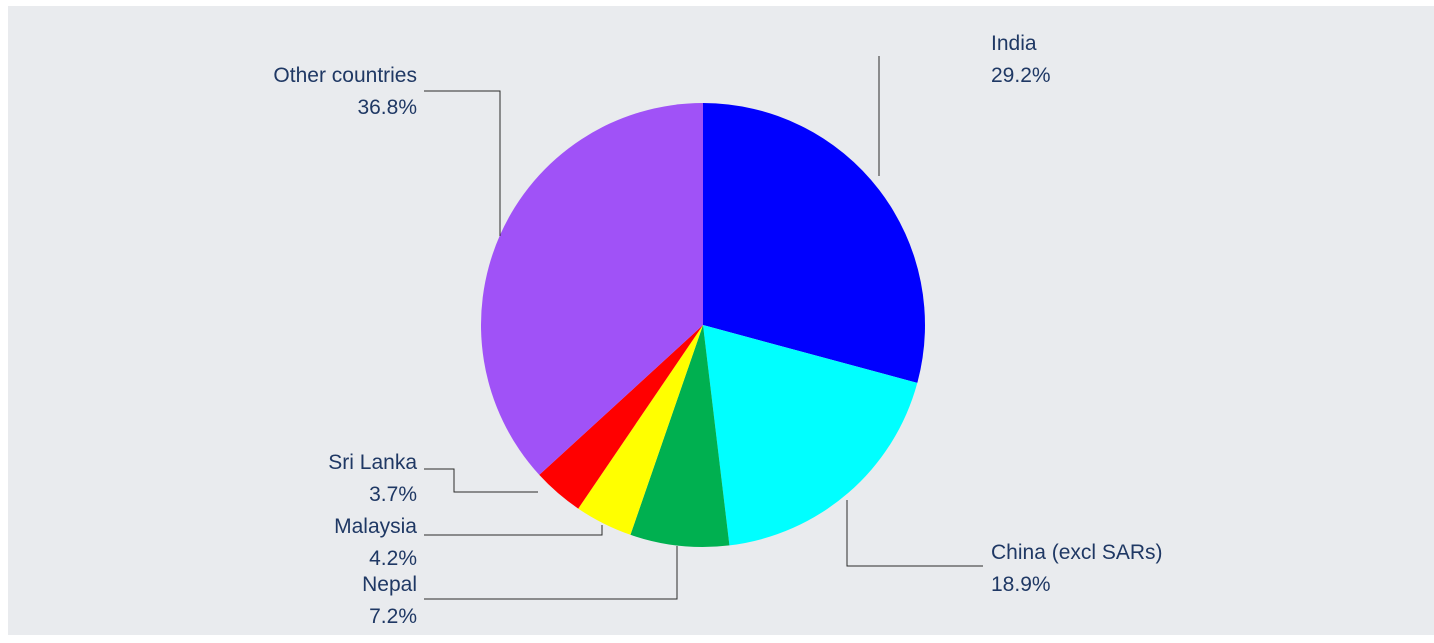  What do you see at coordinates (393, 558) in the screenshot?
I see `slice-value-malaysia: 4.2%` at bounding box center [393, 558].